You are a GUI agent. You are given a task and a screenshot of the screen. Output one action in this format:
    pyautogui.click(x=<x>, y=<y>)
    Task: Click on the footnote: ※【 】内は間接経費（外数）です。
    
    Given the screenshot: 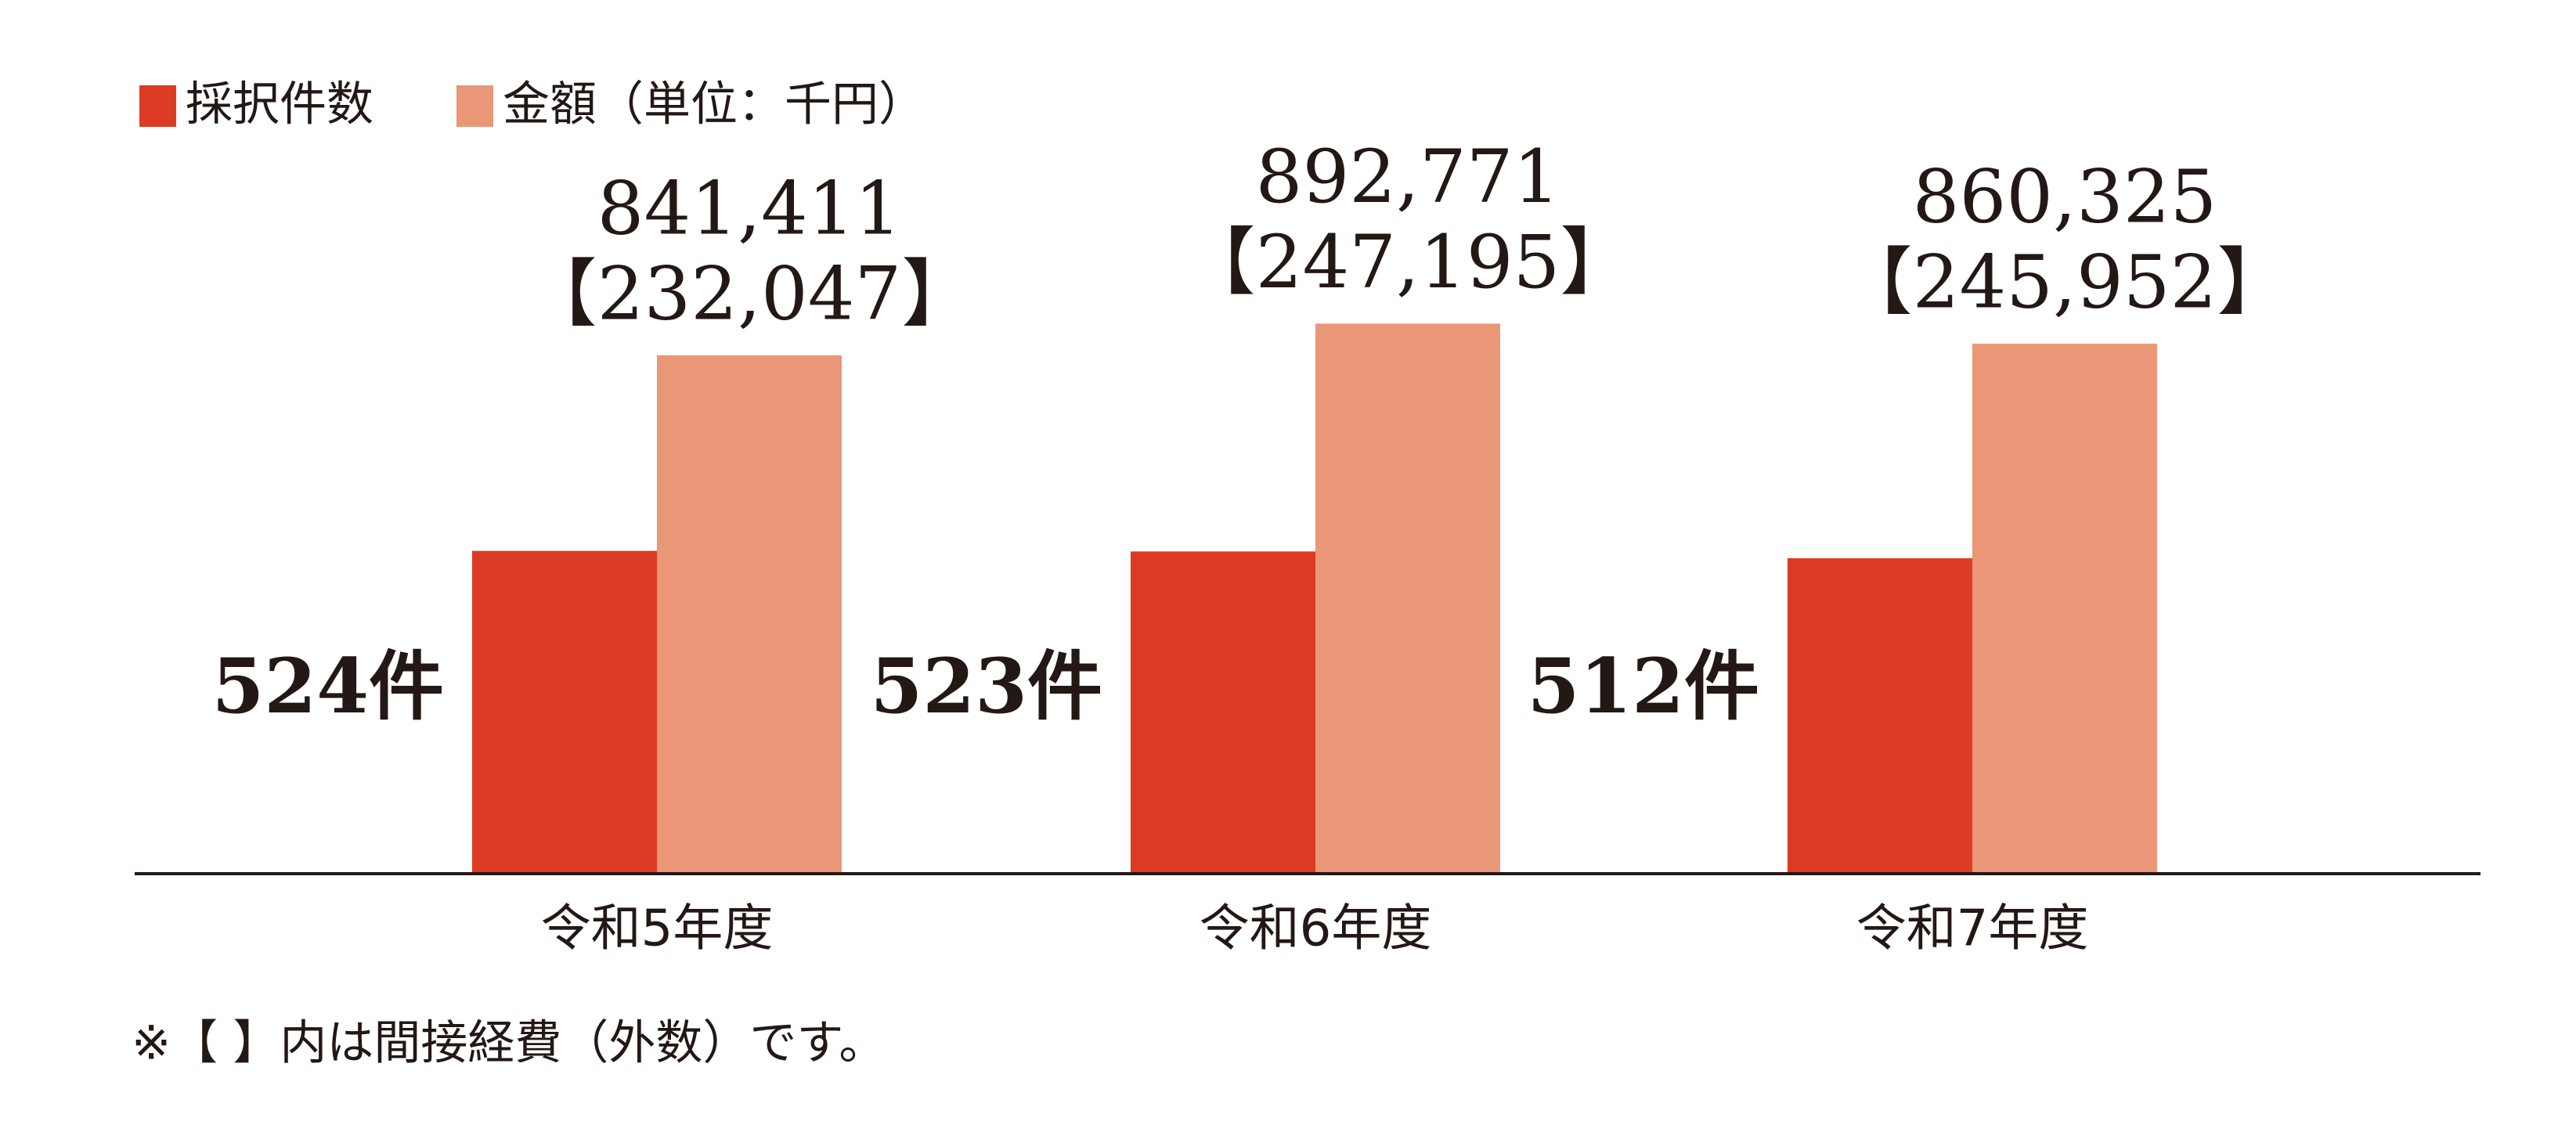 What is the action you would take?
    pyautogui.click(x=509, y=1043)
    